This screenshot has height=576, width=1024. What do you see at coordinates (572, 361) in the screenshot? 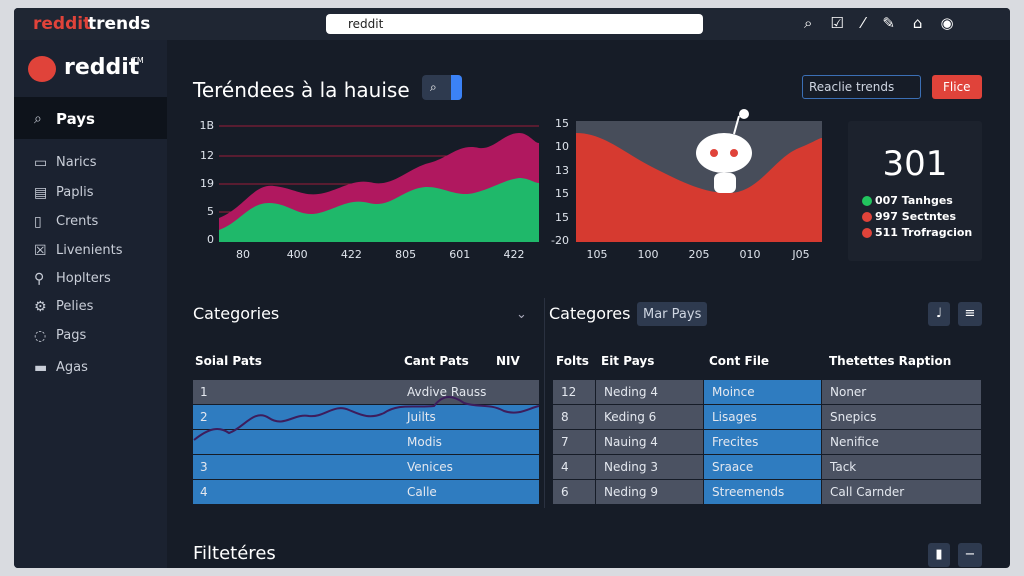
I see `column-header: Folts` at bounding box center [572, 361].